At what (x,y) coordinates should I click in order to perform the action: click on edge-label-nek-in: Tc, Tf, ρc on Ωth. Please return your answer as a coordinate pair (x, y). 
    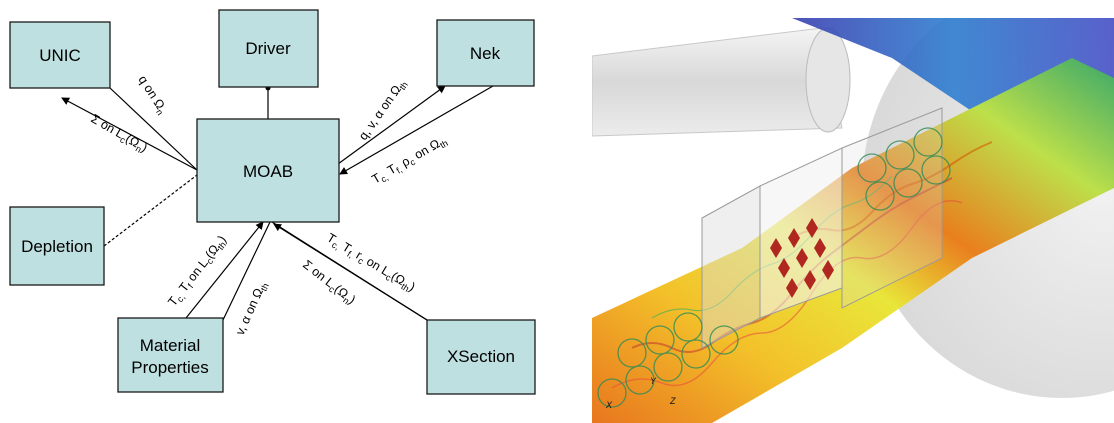
    Looking at the image, I should click on (410, 161).